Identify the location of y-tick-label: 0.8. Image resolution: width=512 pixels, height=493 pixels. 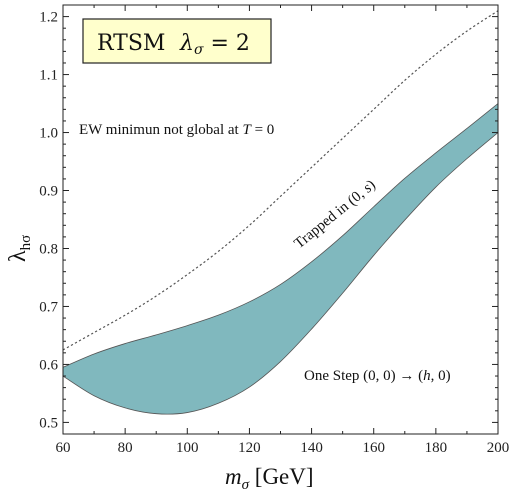
(48, 249).